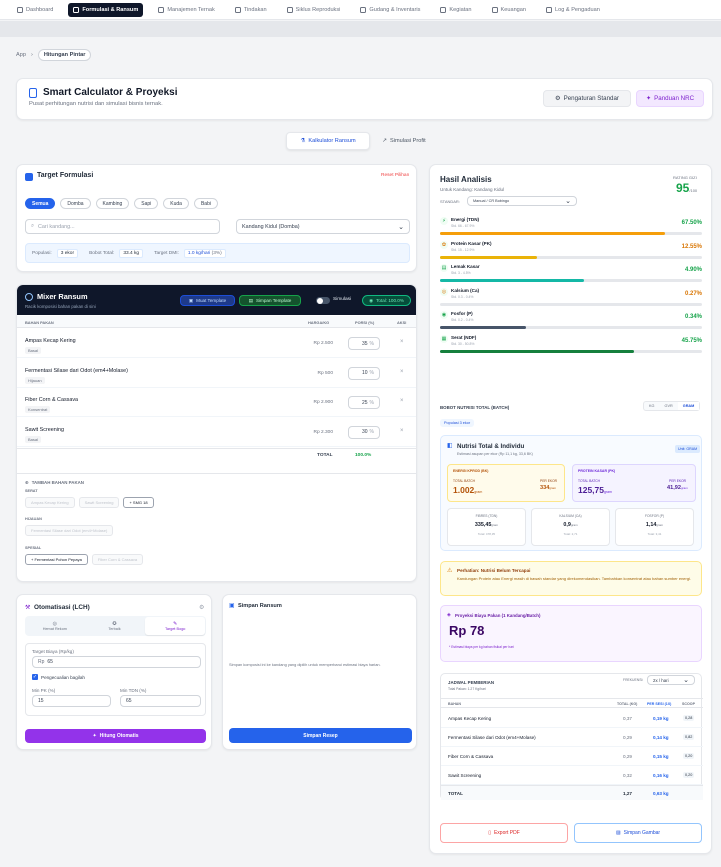  I want to click on group-items: Fermentasi Silase dari Odot (em4+Molase), so click(69, 530).